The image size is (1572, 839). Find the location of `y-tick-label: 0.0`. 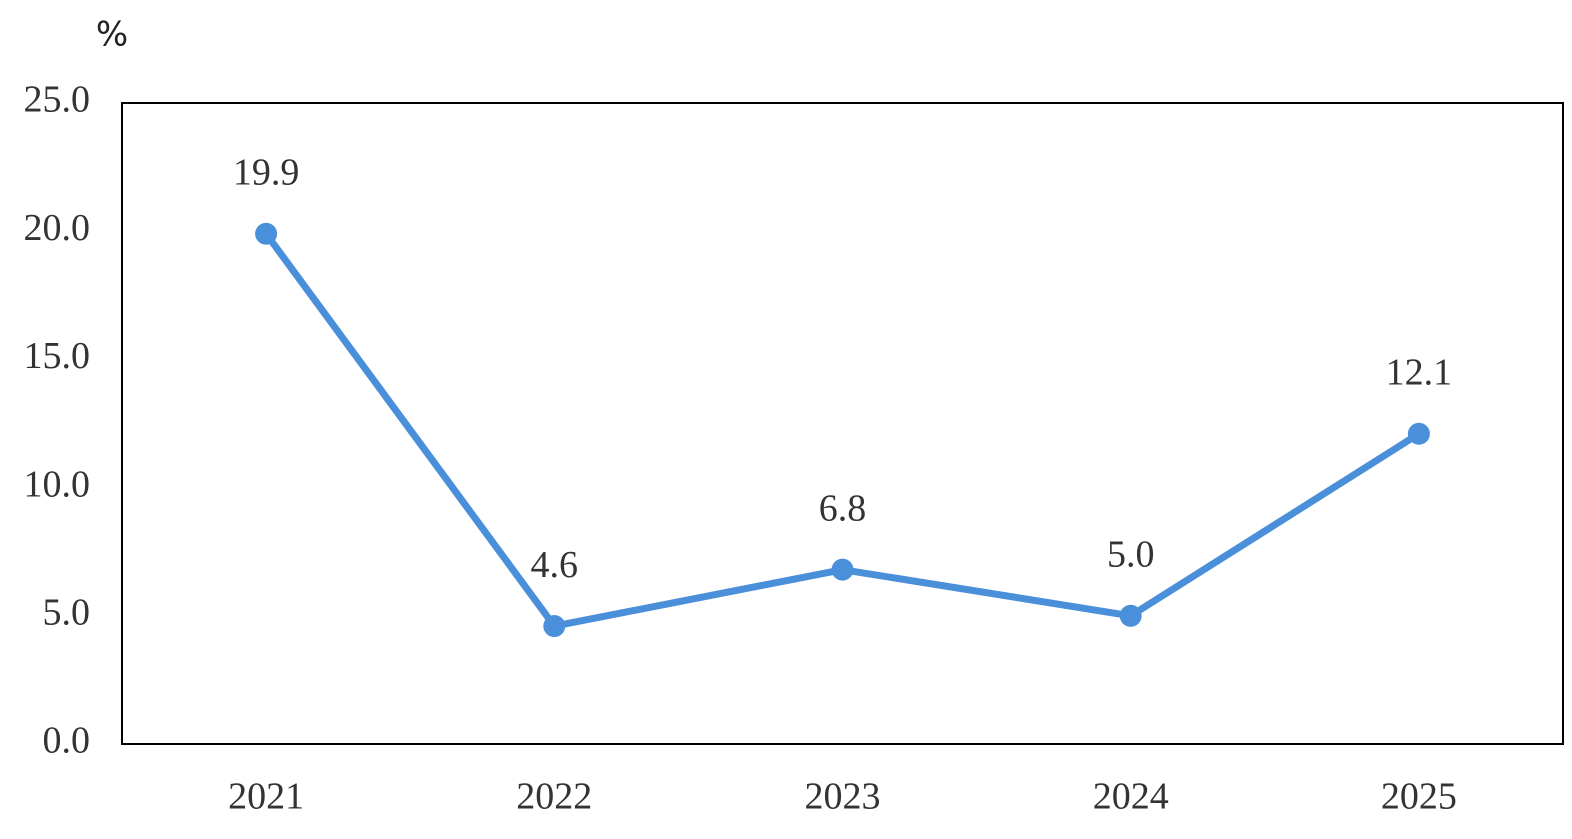

y-tick-label: 0.0 is located at coordinates (67, 741).